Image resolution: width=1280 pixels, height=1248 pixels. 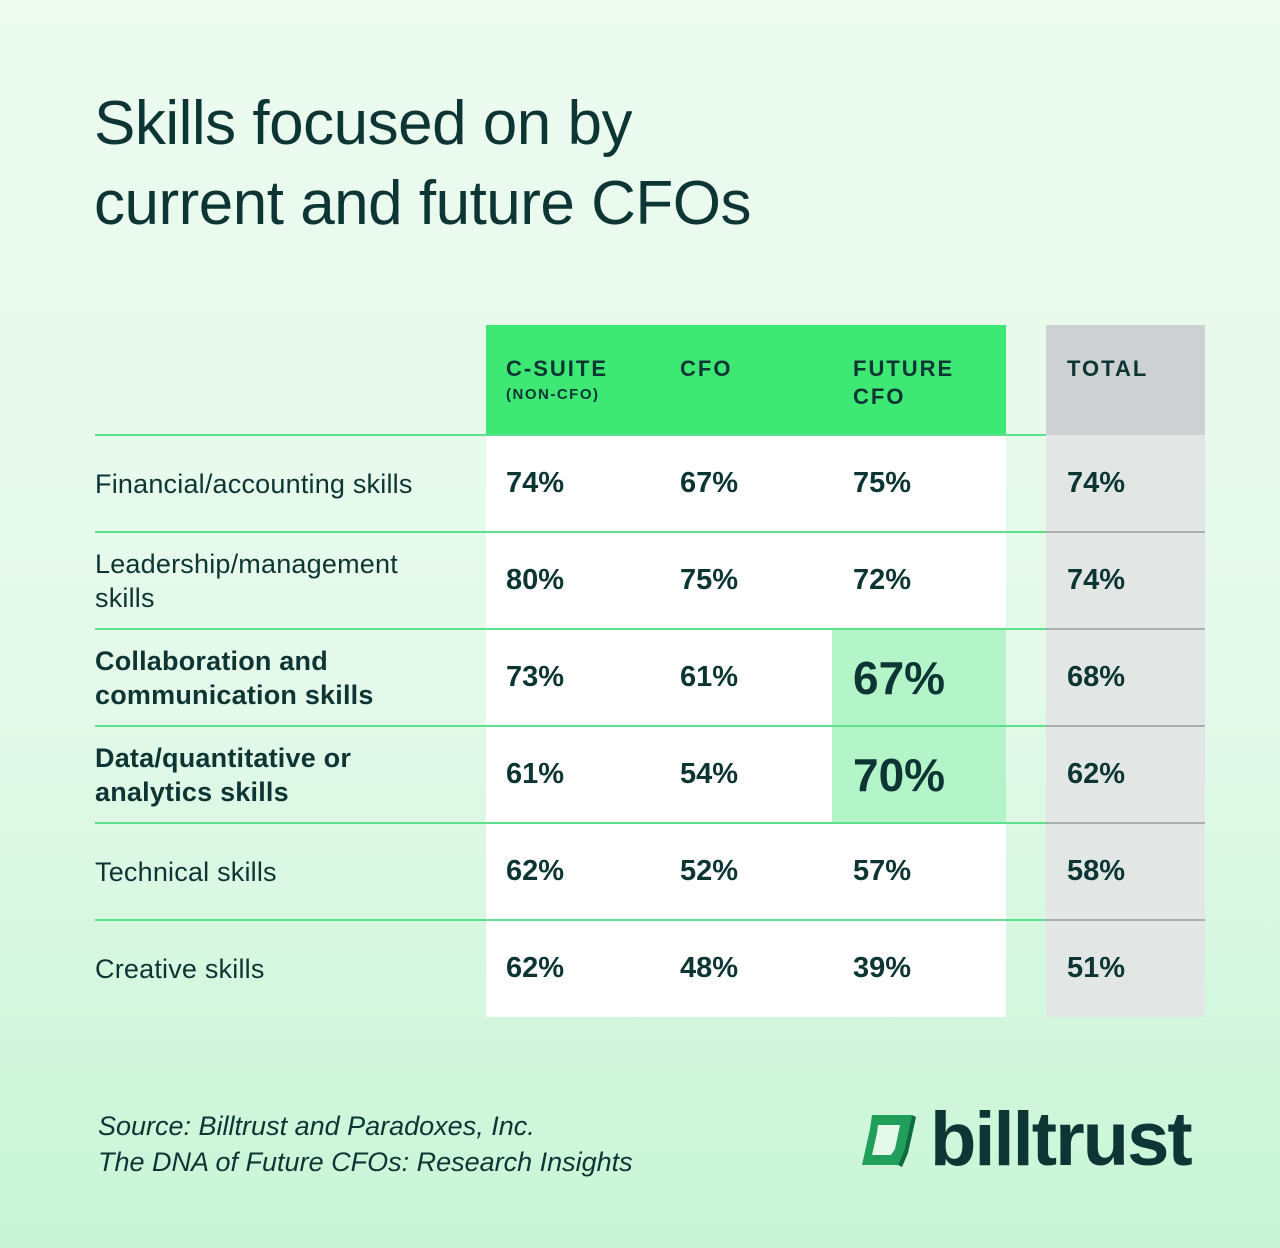 I want to click on row-label-line: Collaboration and, so click(x=211, y=660).